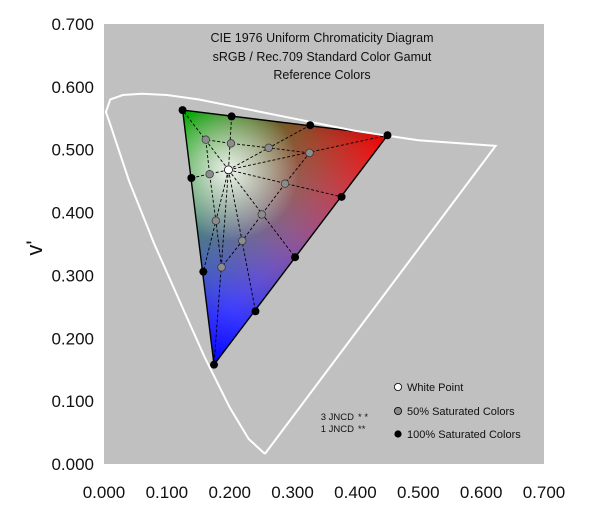 The image size is (600, 515). I want to click on chart-subtitle: sRGB / Rec.709 Standard Color Gamut, so click(322, 57).